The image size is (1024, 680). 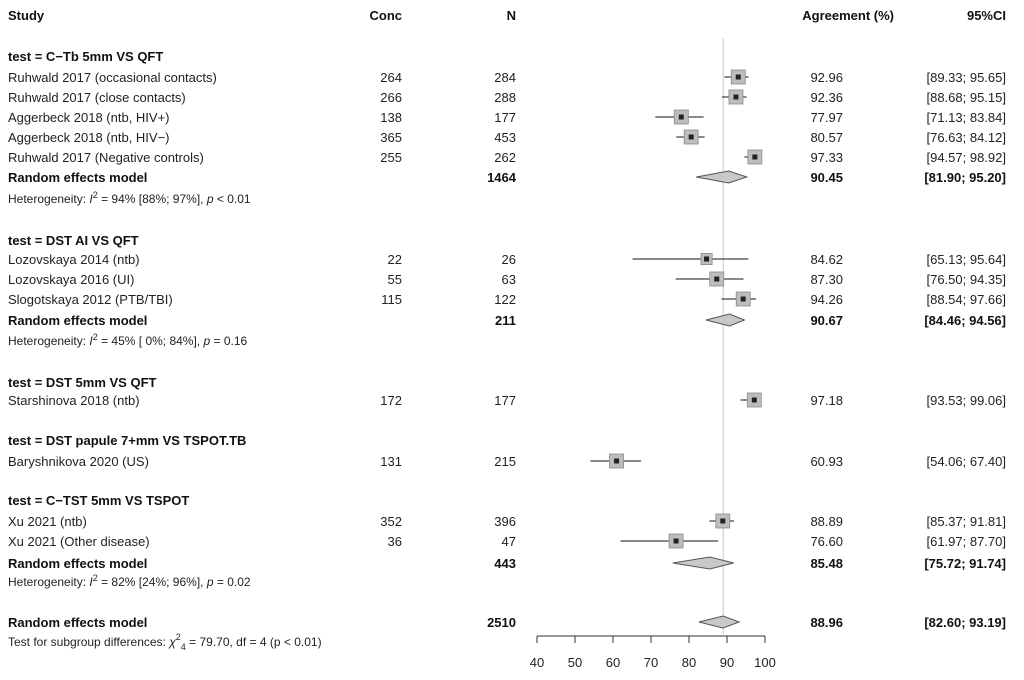 What do you see at coordinates (848, 15) in the screenshot?
I see `header-agreement: Agreement (%)` at bounding box center [848, 15].